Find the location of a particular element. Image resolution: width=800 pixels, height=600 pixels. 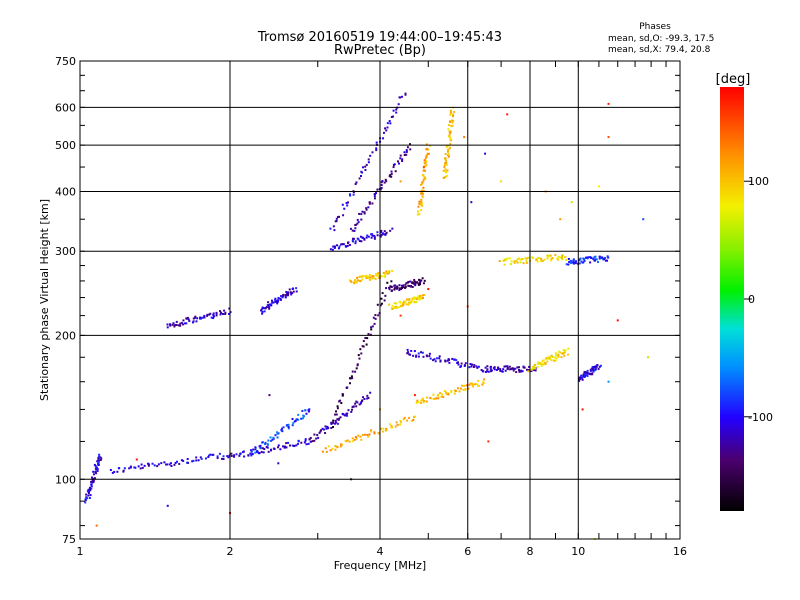

colorbar-tick-label: 100 is located at coordinates (758, 181).